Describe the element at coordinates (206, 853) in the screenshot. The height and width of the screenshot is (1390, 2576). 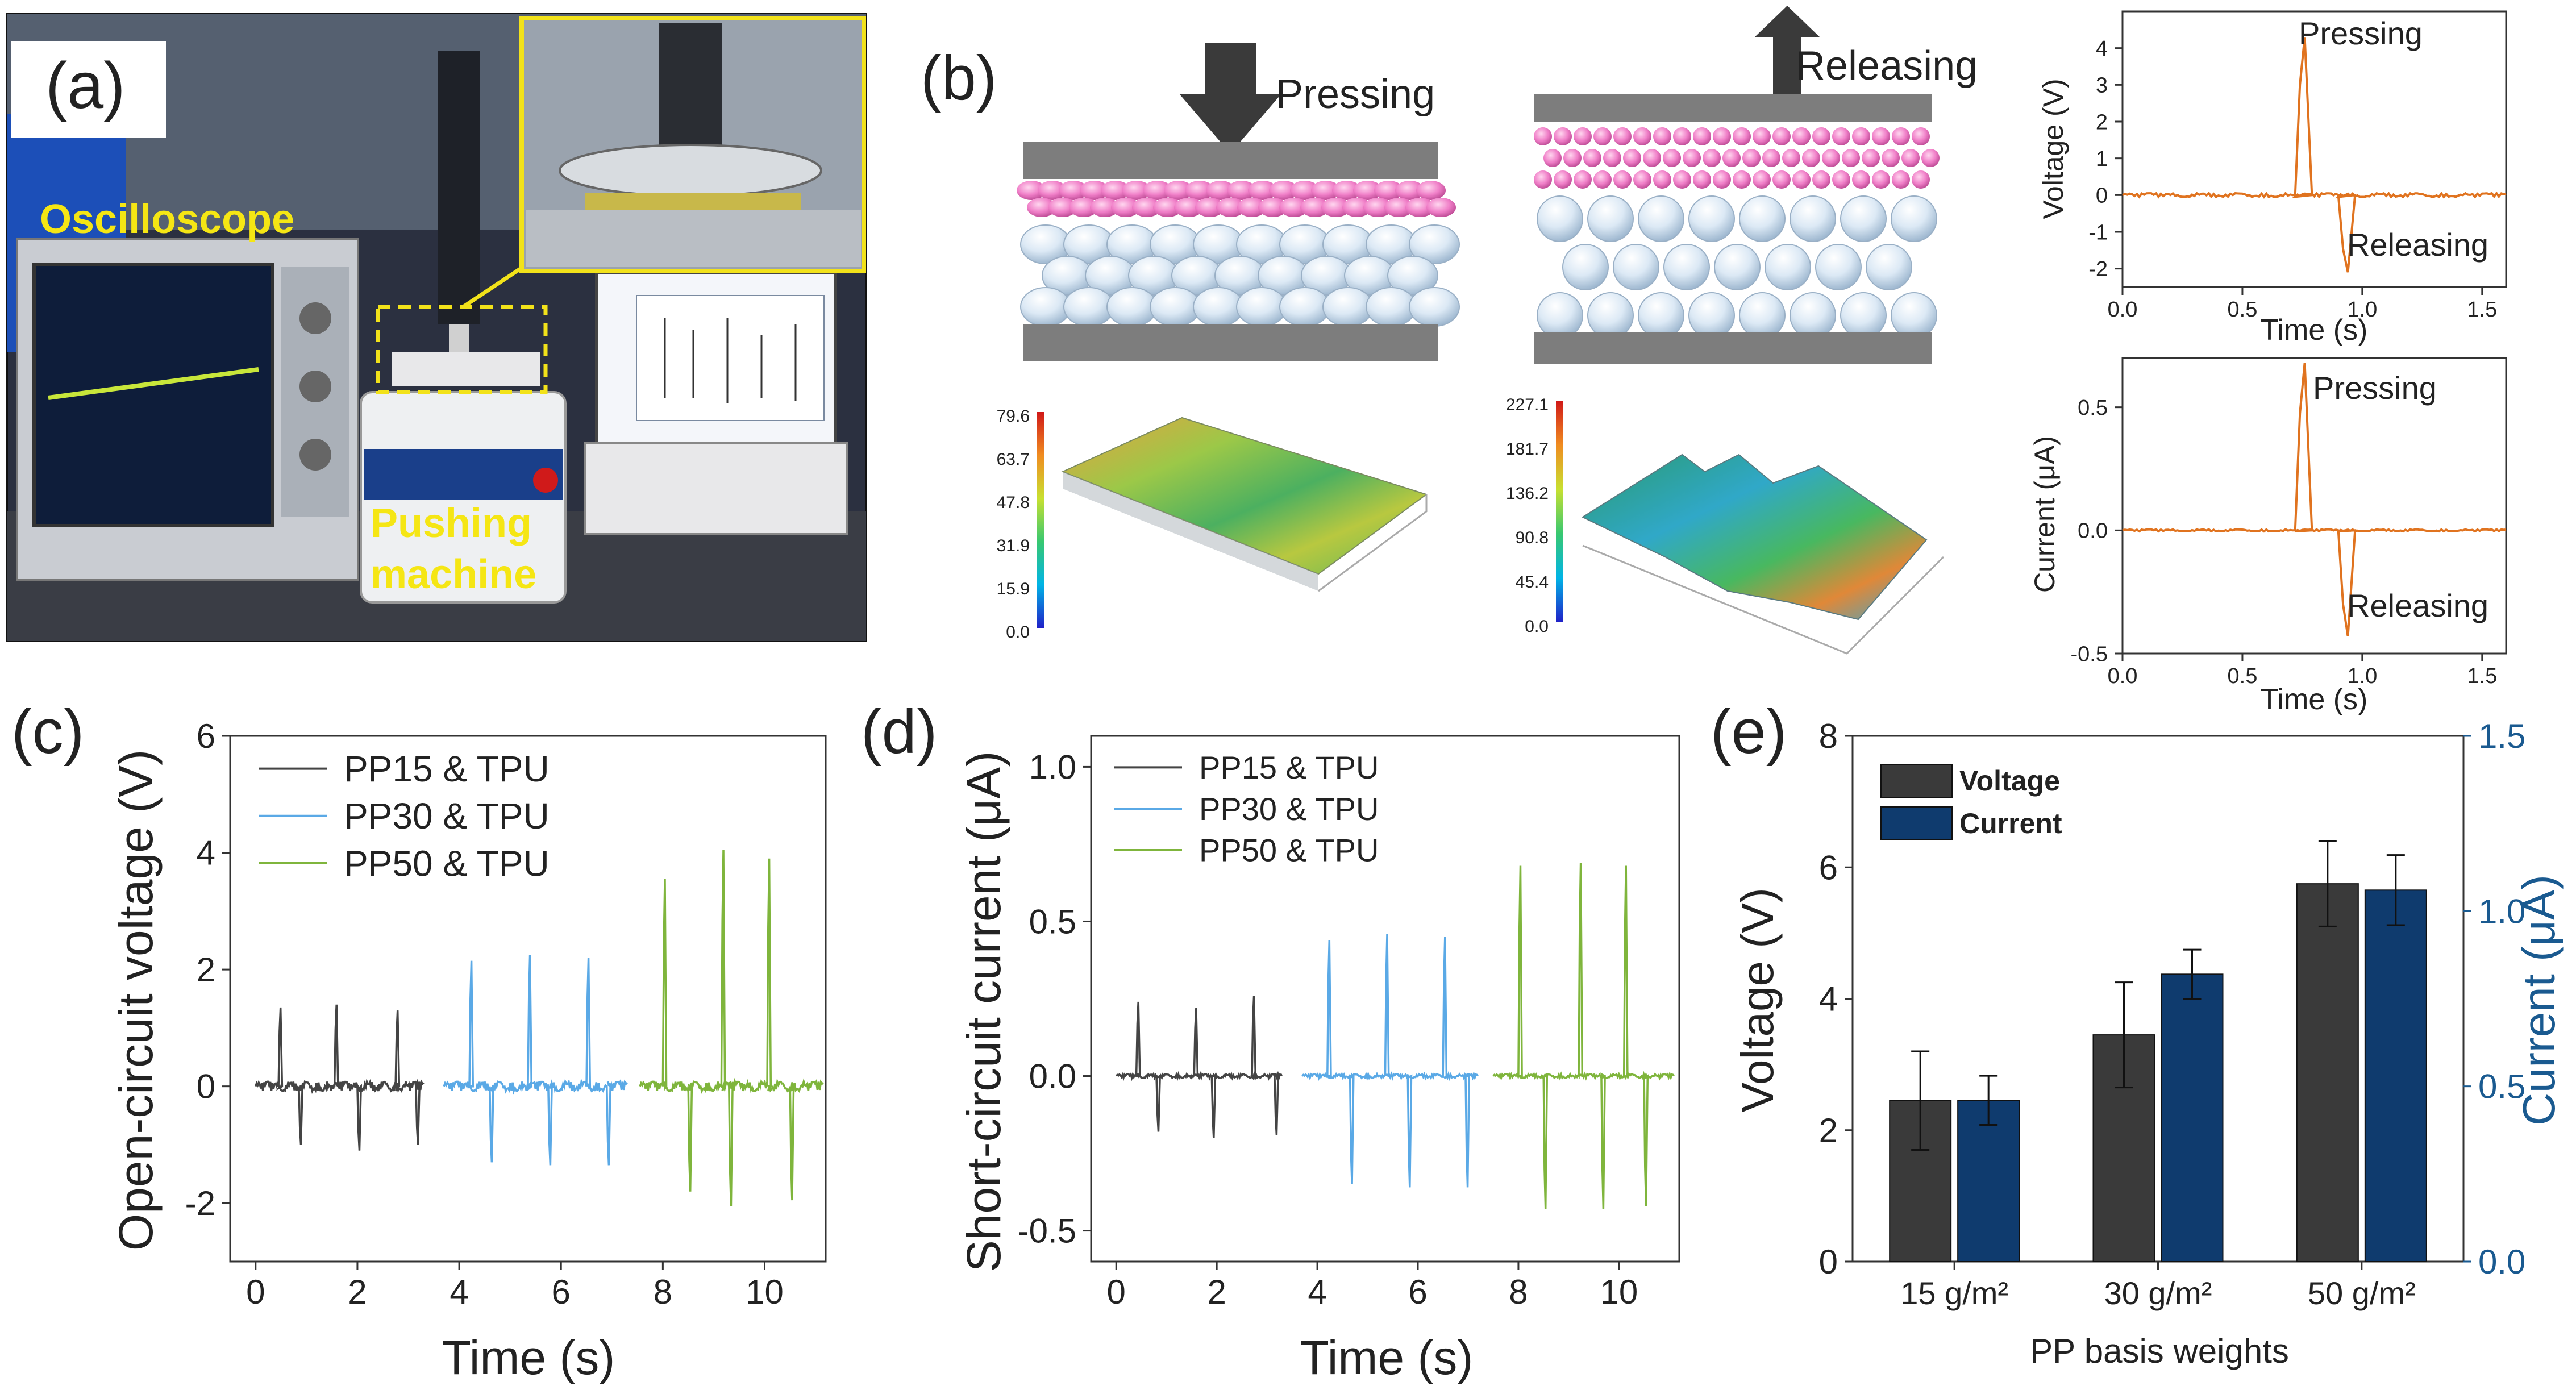
I see `plot-c-y-tick-label: 4` at that location.